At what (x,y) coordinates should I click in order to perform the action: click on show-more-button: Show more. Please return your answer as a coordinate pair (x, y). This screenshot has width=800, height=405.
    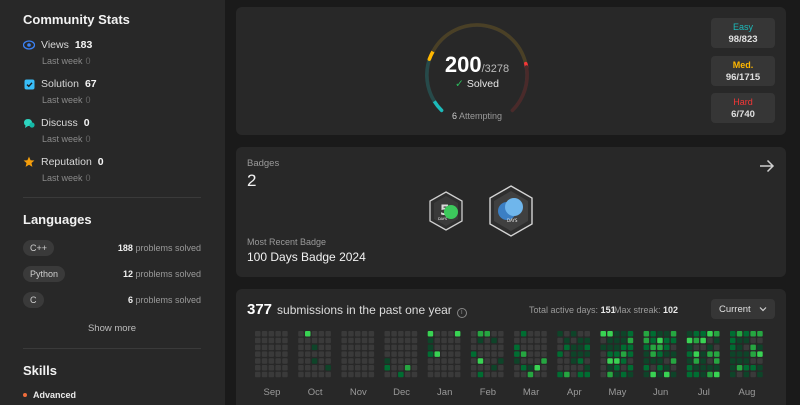
    Looking at the image, I should click on (112, 328).